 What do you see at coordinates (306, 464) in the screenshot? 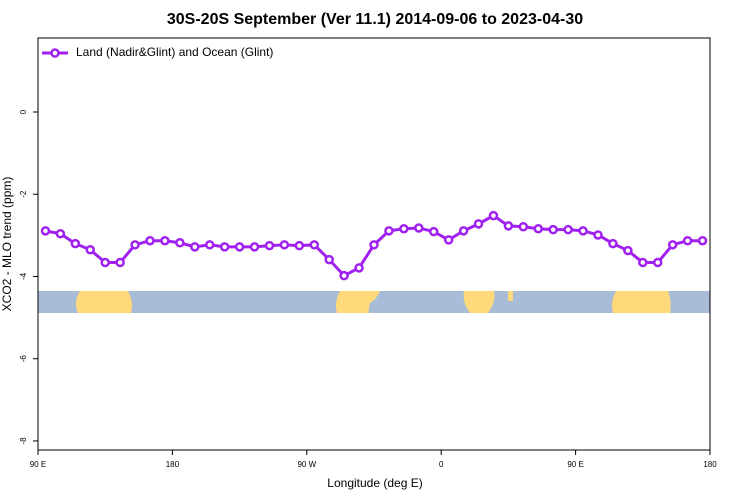
I see `x-tick-label: 90 W` at bounding box center [306, 464].